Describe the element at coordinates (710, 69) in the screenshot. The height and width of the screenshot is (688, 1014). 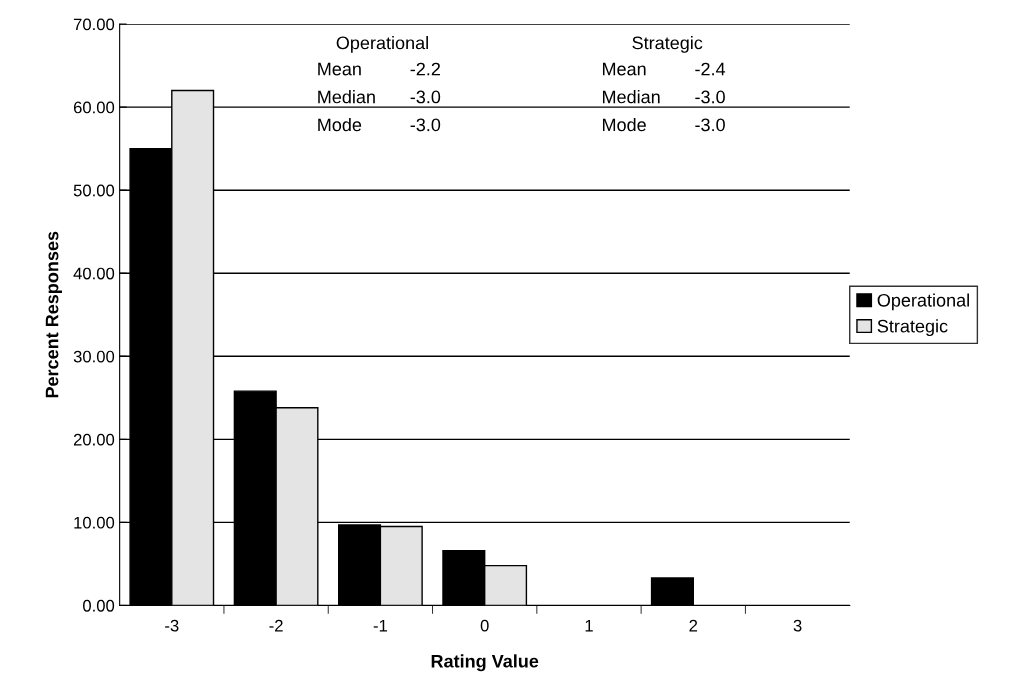
I see `annotation: -2.4` at that location.